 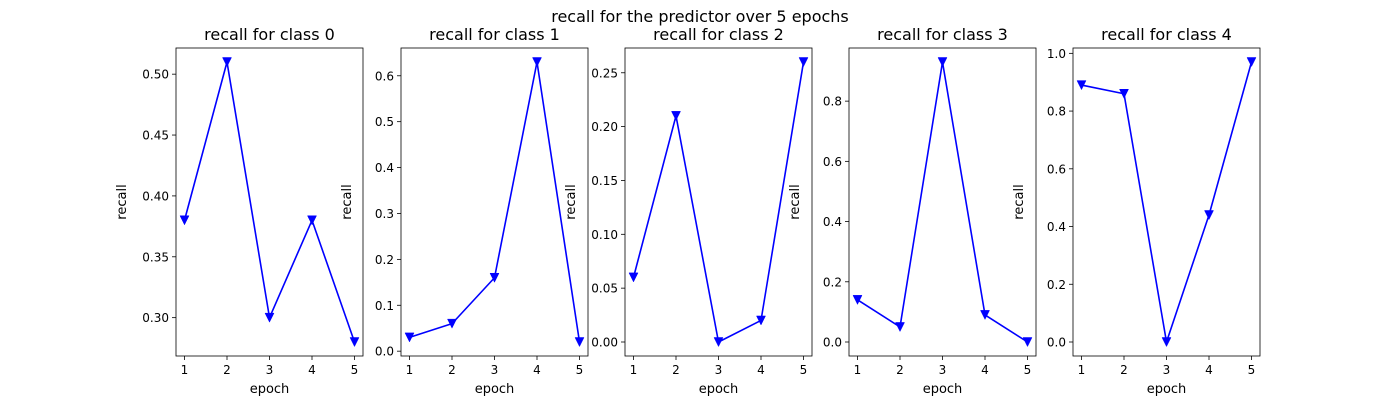 I want to click on y-tick-label: 0.05, so click(x=604, y=289).